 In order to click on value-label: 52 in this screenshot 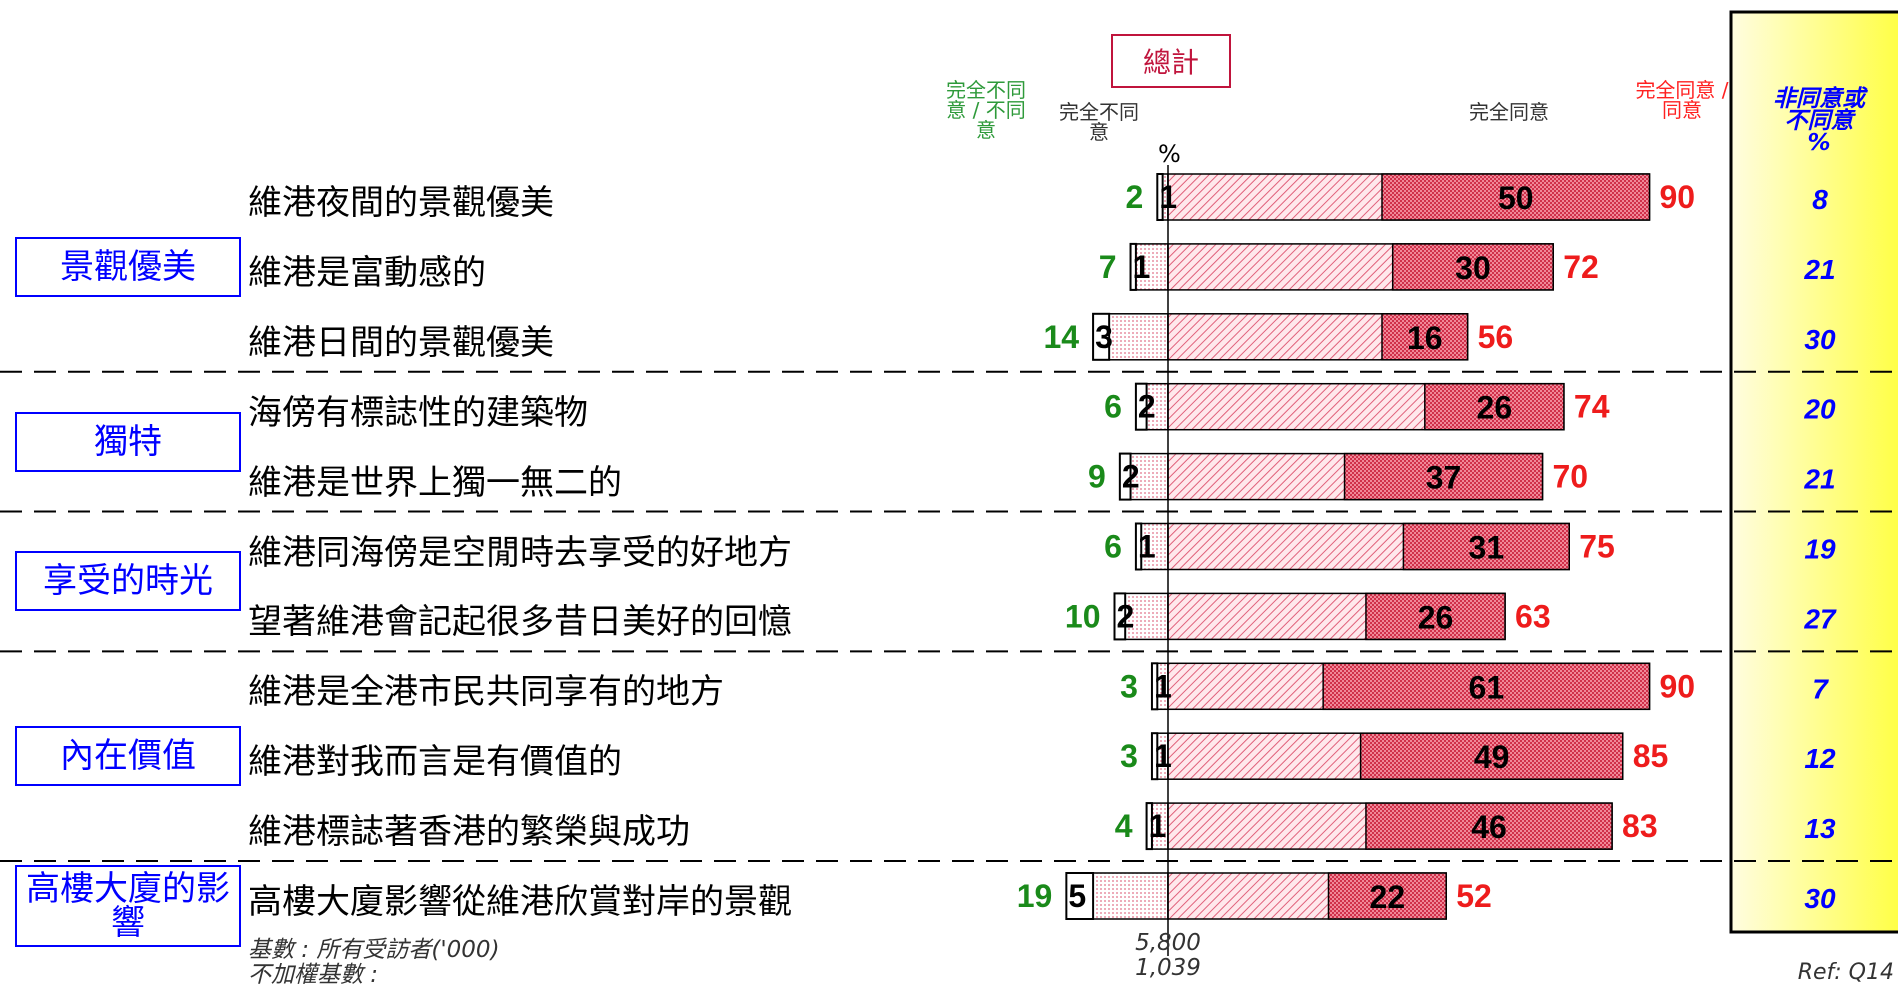, I will do `click(1474, 896)`.